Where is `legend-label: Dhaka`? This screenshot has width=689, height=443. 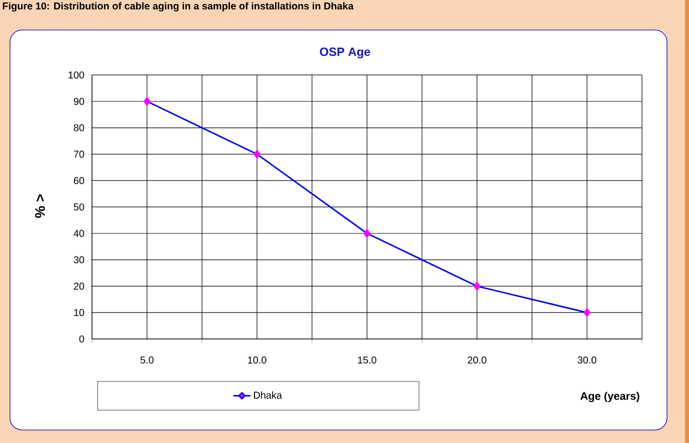
legend-label: Dhaka is located at coordinates (268, 395).